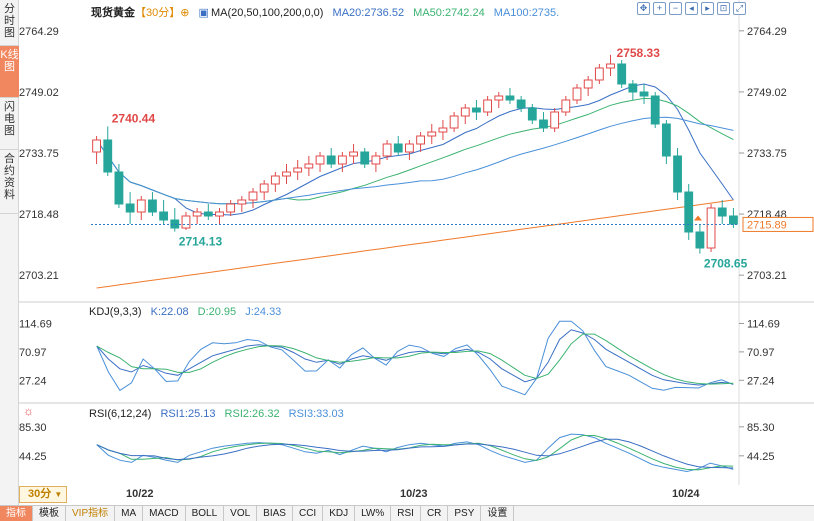 This screenshot has width=814, height=521. Describe the element at coordinates (659, 8) in the screenshot. I see `zoom-in-icon: +` at that location.